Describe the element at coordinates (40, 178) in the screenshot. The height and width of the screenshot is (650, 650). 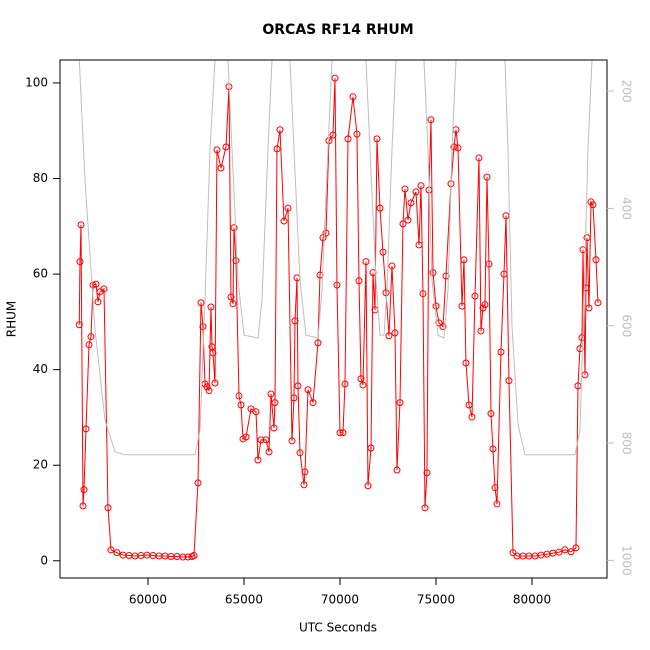
I see `y-tick-label: 80` at that location.